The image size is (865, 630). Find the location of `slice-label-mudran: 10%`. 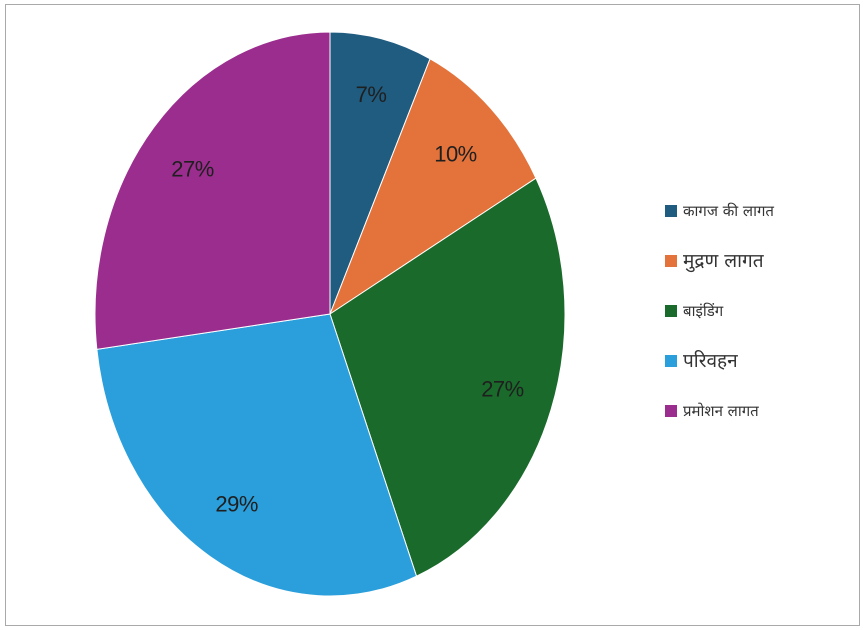

slice-label-mudran: 10% is located at coordinates (455, 154).